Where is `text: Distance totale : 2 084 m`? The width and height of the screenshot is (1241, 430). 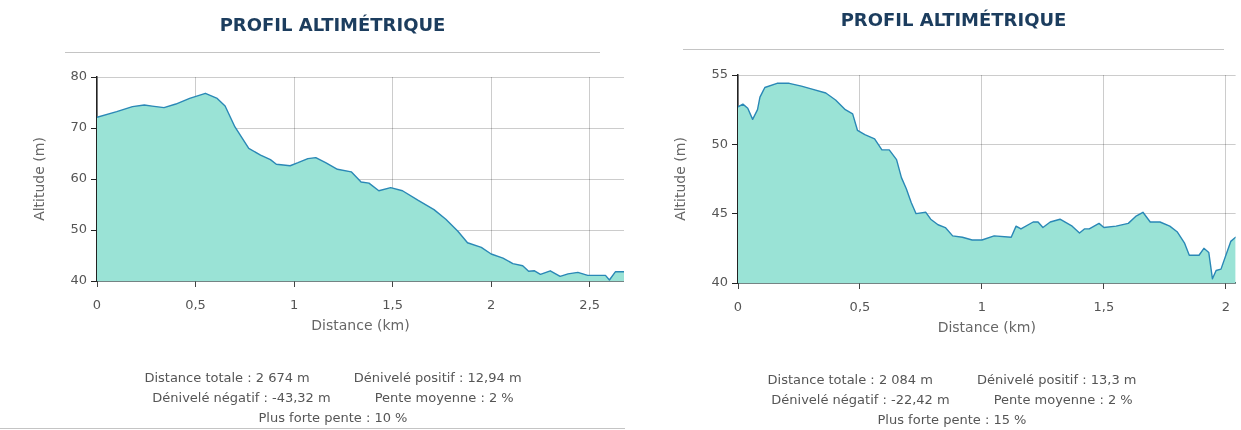
text: Distance totale : 2 084 m is located at coordinates (850, 380).